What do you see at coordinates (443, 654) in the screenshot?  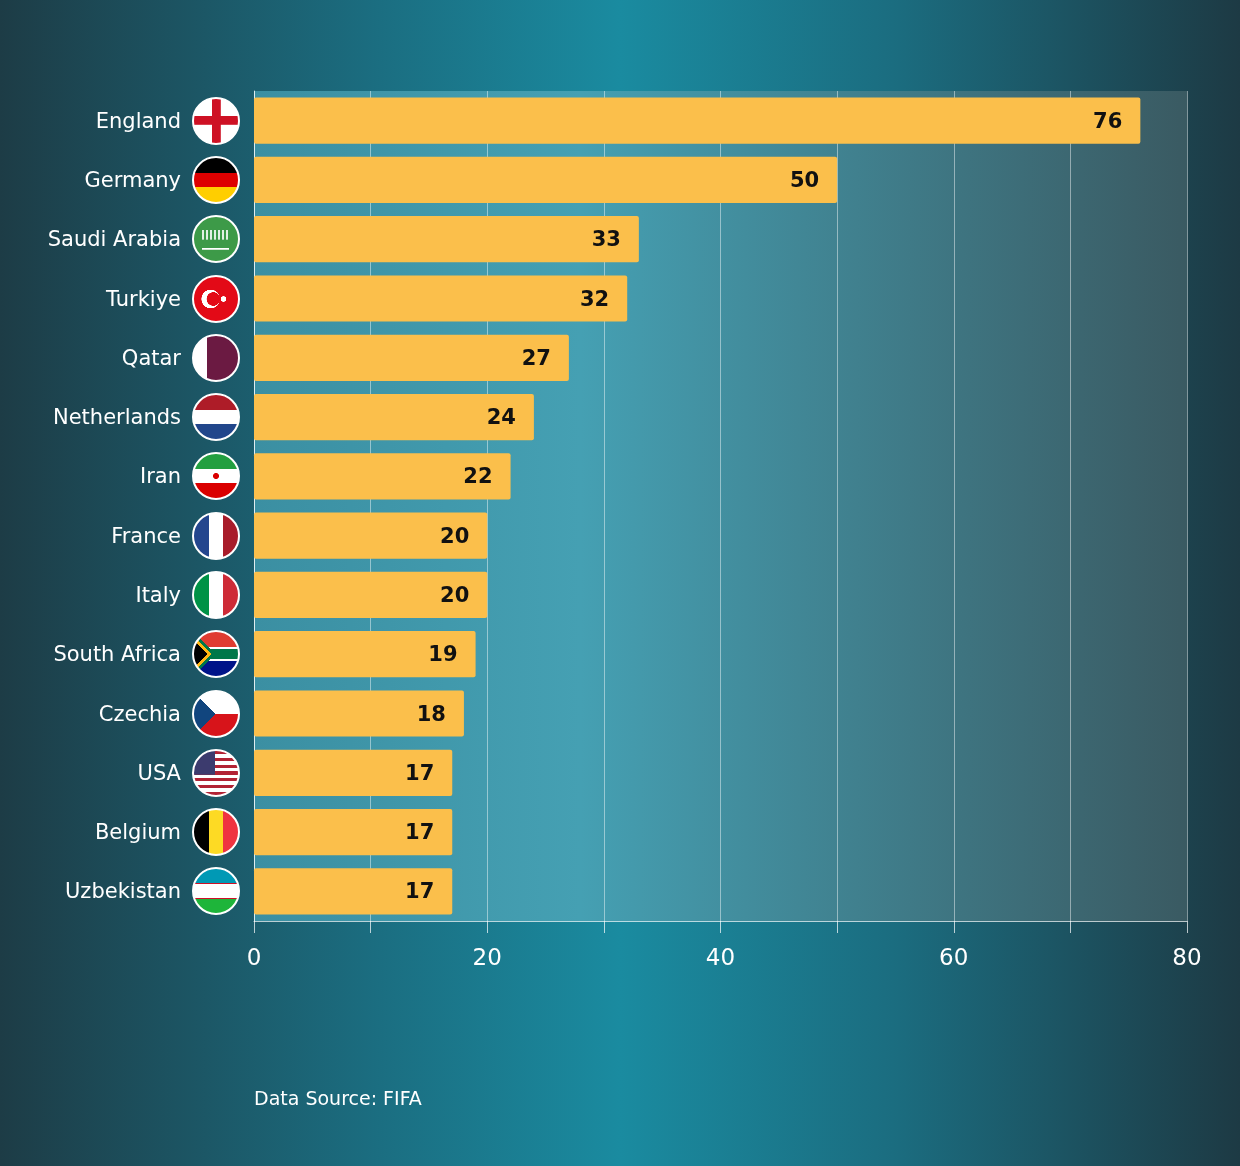 I see `data-label: 19` at bounding box center [443, 654].